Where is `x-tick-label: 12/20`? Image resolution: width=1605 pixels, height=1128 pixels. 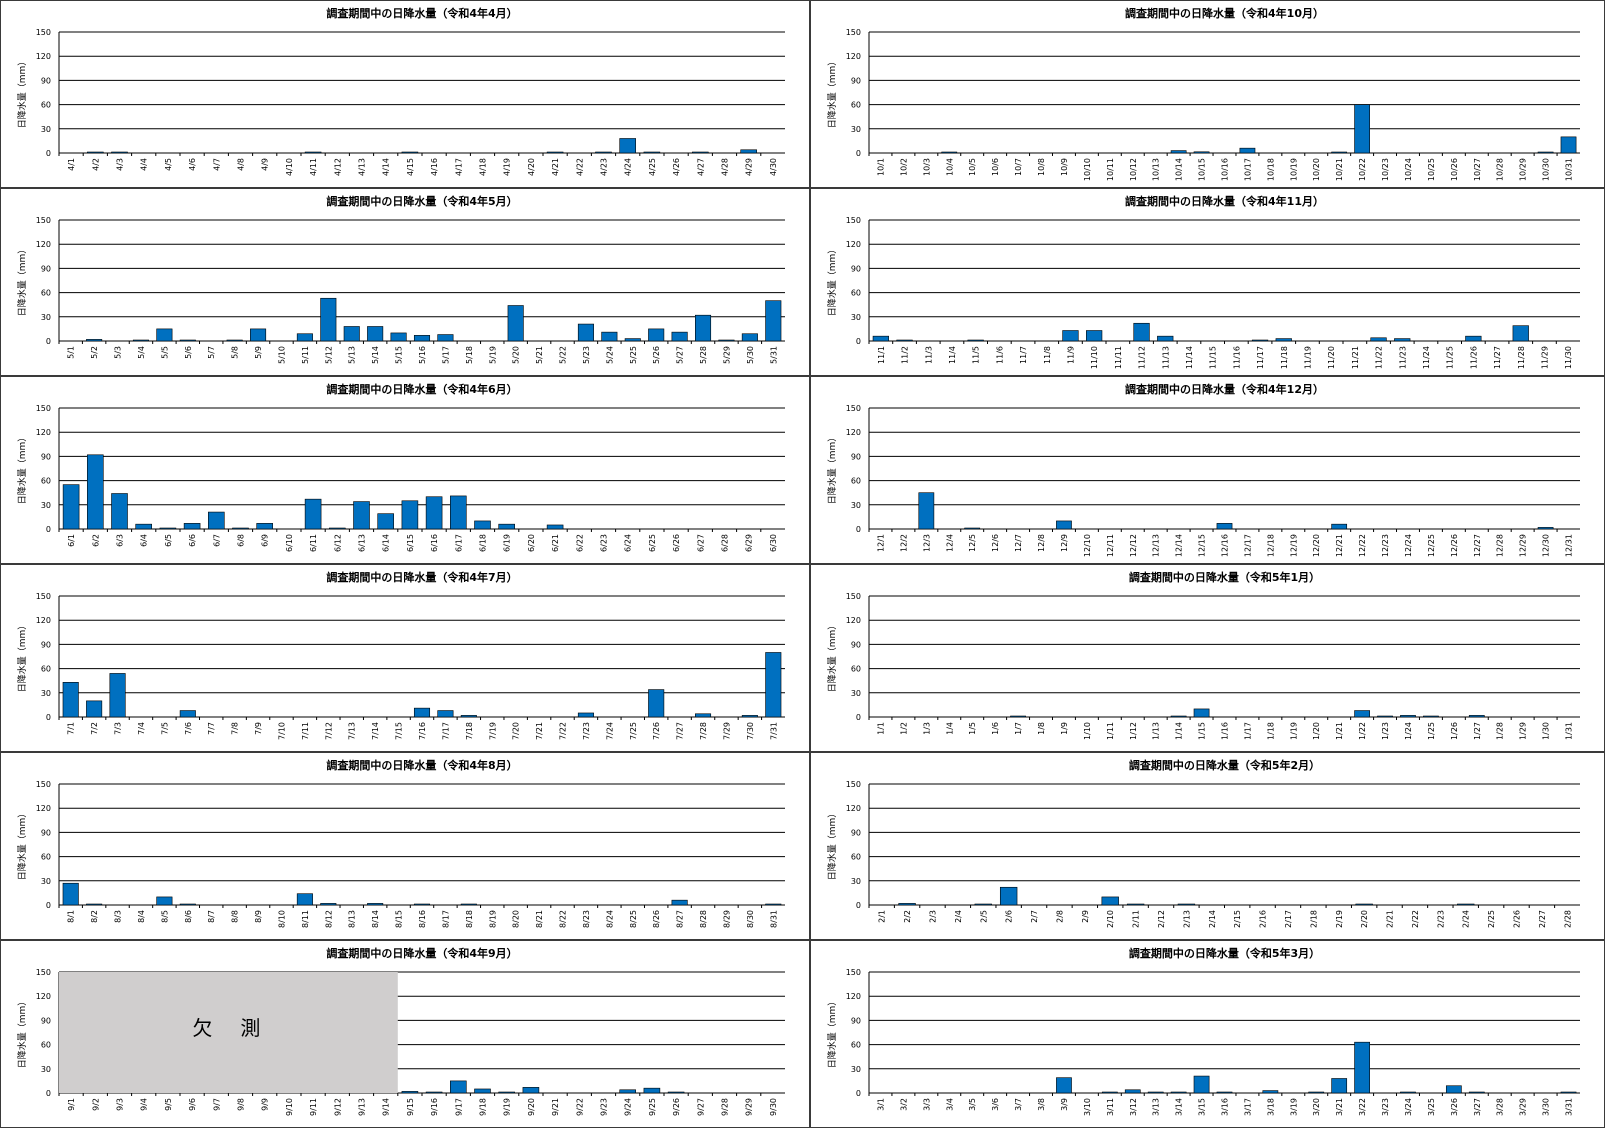
x-tick-label: 12/20 is located at coordinates (1316, 545).